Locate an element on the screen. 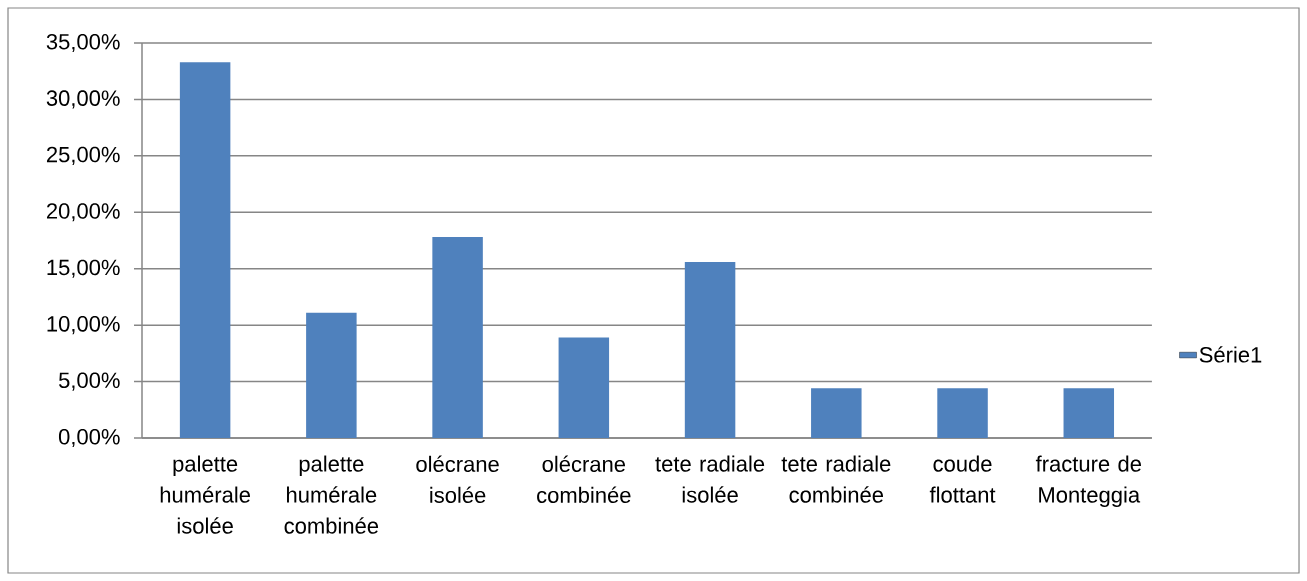 The width and height of the screenshot is (1307, 581). y-tick-label: 5,00% is located at coordinates (89, 381).